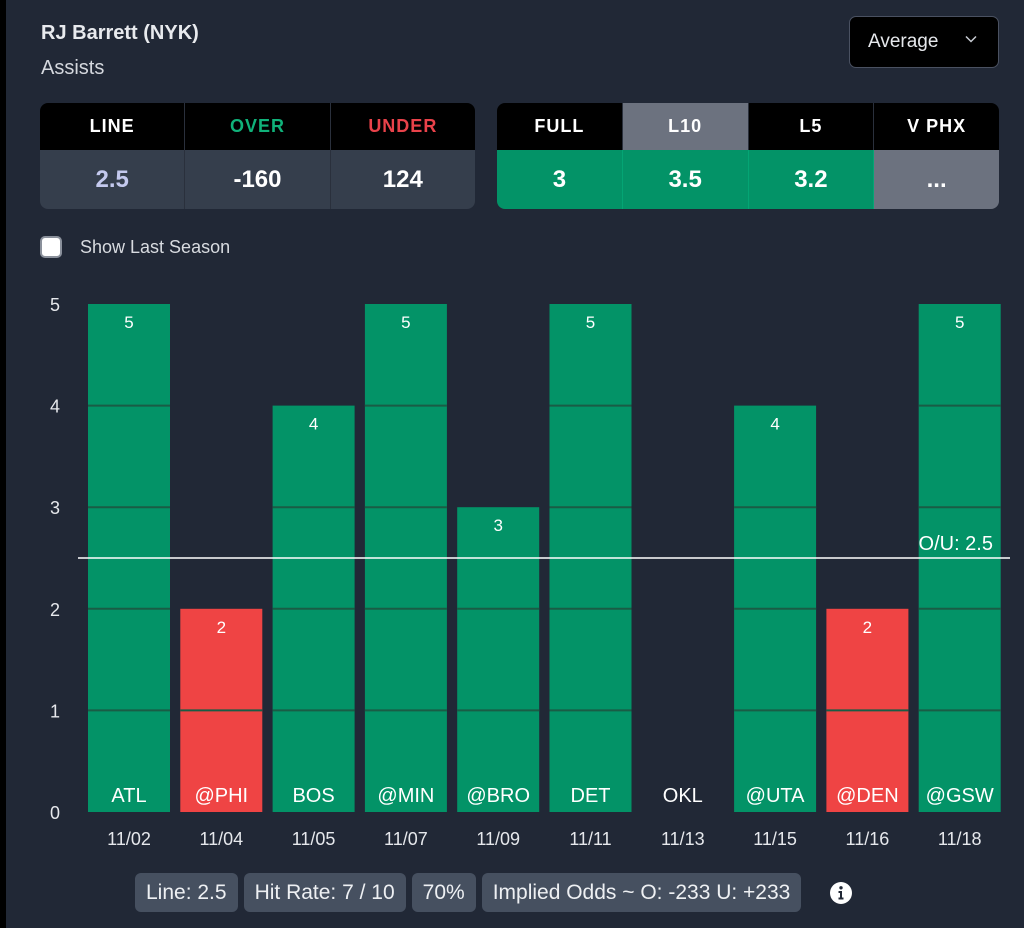 The height and width of the screenshot is (928, 1024). Describe the element at coordinates (960, 839) in the screenshot. I see `x-date-label: 11/18` at that location.